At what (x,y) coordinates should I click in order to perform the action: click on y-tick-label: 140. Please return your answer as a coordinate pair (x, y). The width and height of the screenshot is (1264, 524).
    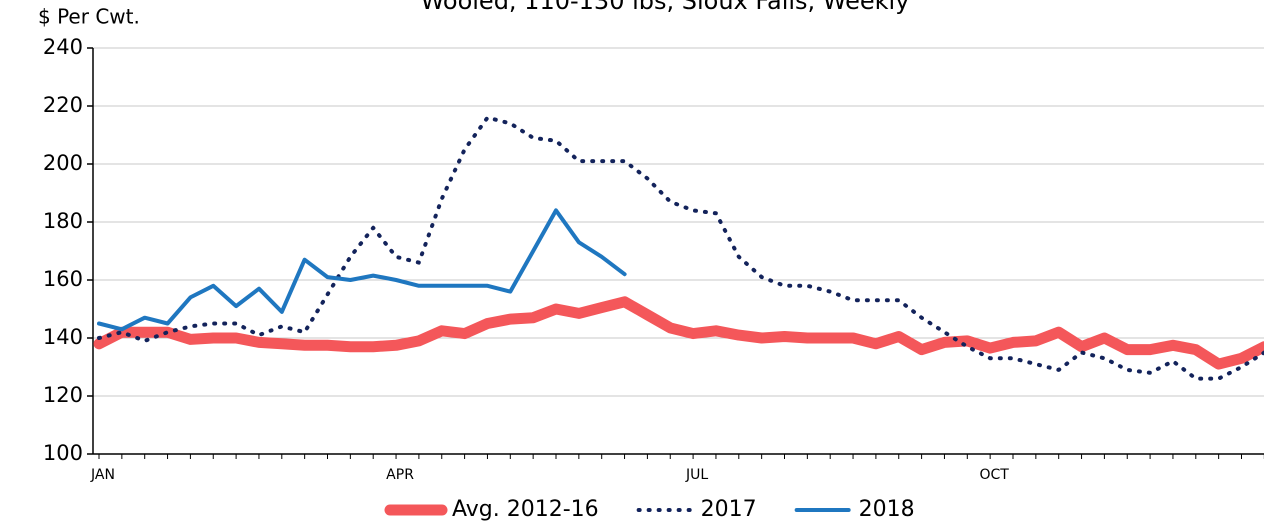
    Looking at the image, I should click on (63, 337).